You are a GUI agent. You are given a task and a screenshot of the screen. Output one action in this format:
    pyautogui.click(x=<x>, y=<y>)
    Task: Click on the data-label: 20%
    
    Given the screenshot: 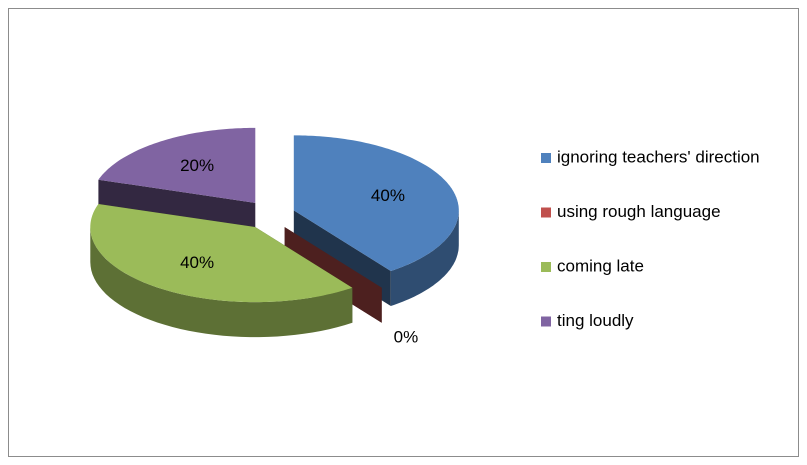 What is the action you would take?
    pyautogui.click(x=197, y=165)
    